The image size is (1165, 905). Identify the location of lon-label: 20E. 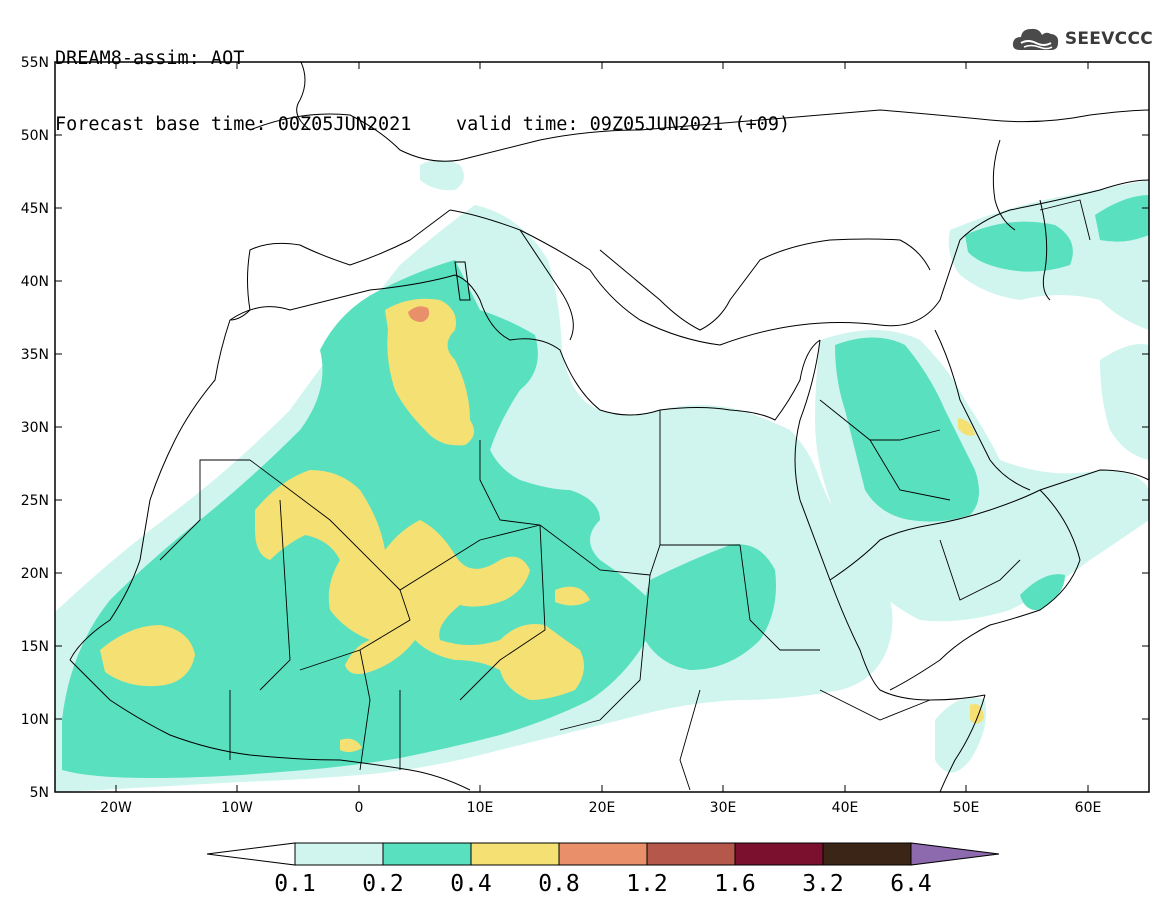
(602, 808).